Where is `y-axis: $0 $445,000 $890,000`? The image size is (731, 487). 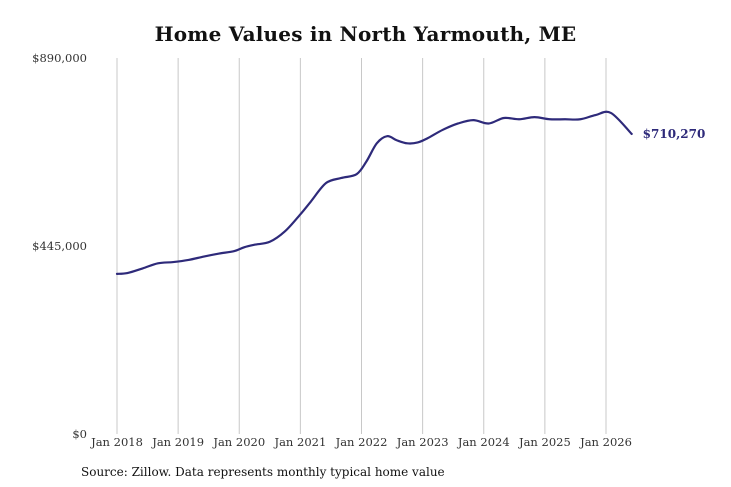
y-axis: $0 $445,000 $890,000 is located at coordinates (59, 246).